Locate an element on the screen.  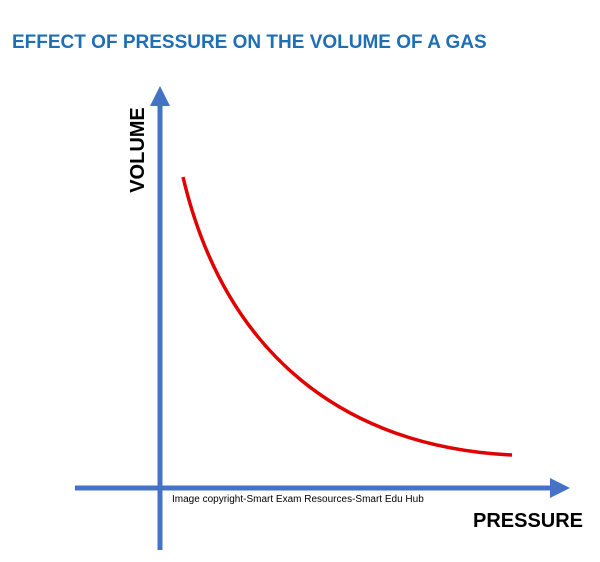
y-axis-label: VOLUME is located at coordinates (138, 150).